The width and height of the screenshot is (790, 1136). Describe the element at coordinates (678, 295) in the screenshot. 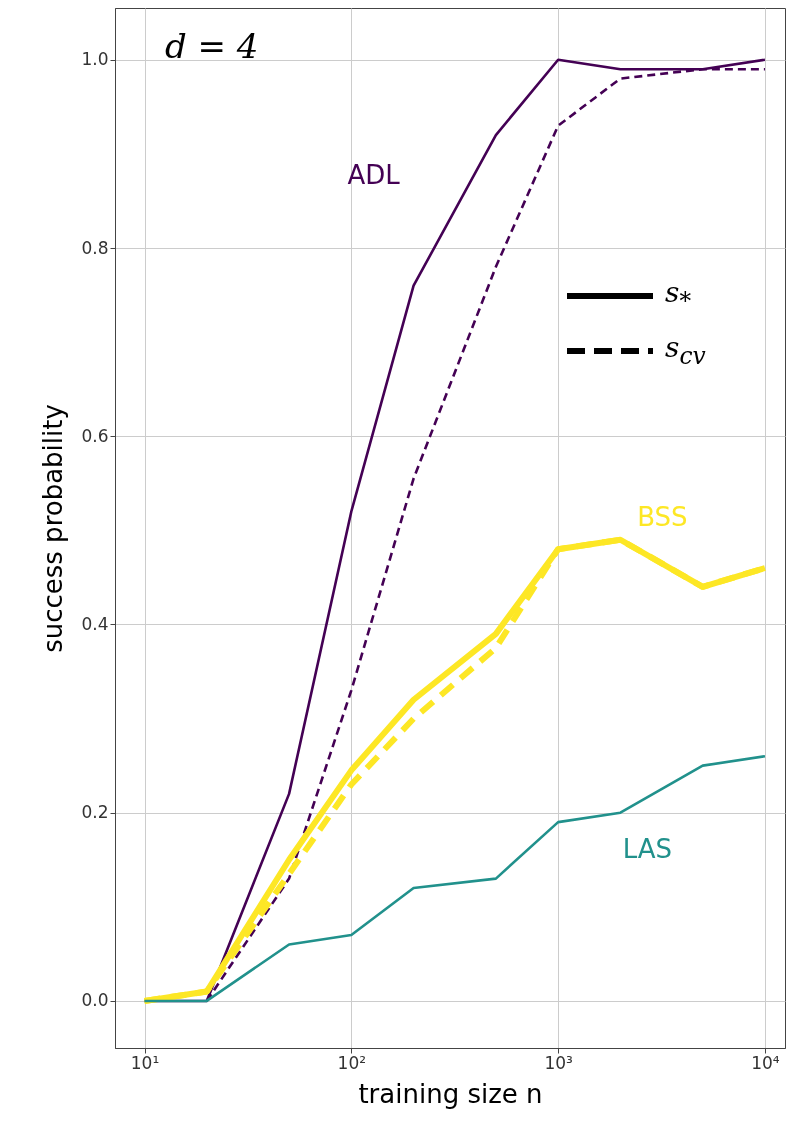

I see `annotation: s$_{*}$` at that location.